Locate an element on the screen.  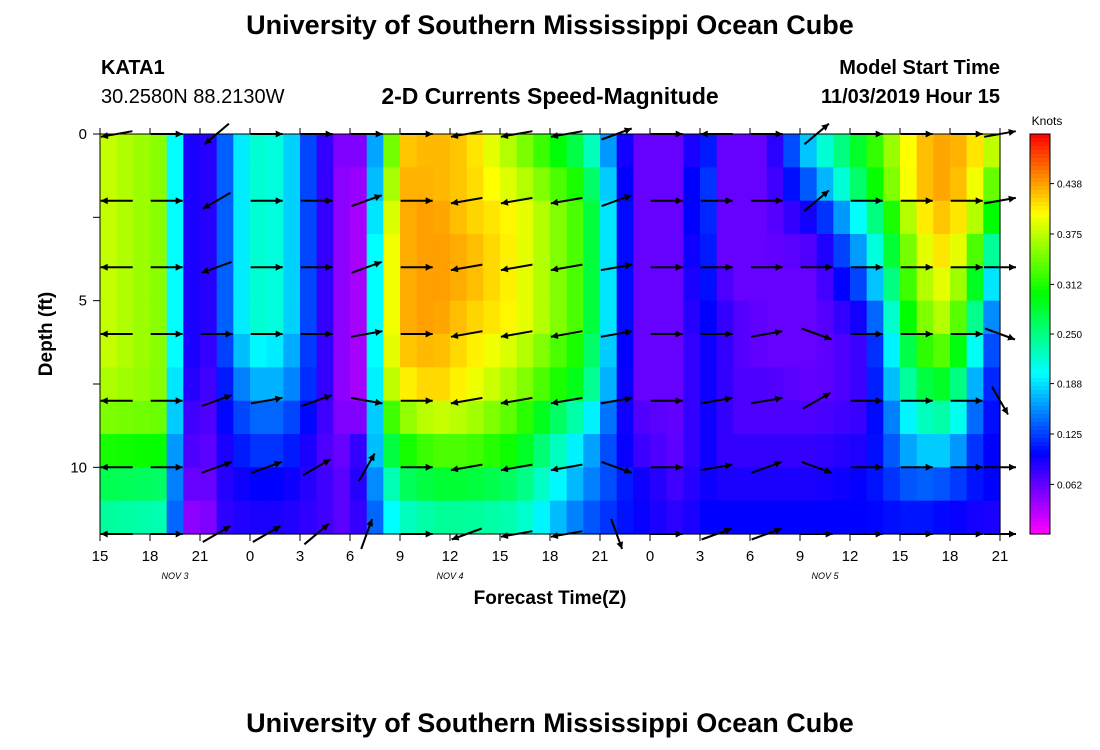
x-tick-label: 0 is located at coordinates (650, 556).